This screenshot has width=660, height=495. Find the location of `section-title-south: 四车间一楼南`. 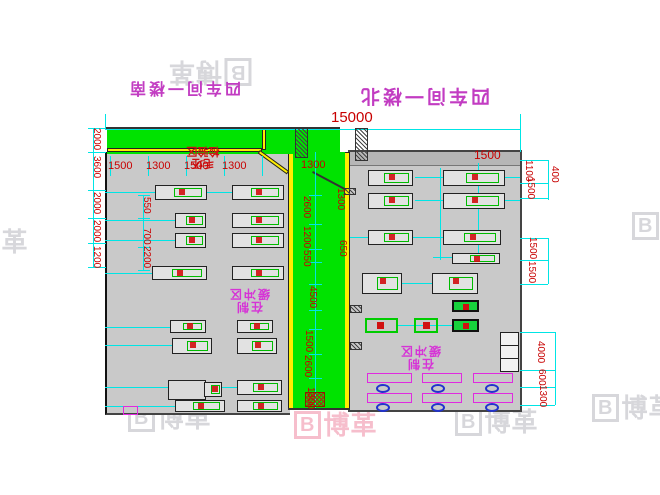

section-title-south: 四车间一楼南 is located at coordinates (184, 87).